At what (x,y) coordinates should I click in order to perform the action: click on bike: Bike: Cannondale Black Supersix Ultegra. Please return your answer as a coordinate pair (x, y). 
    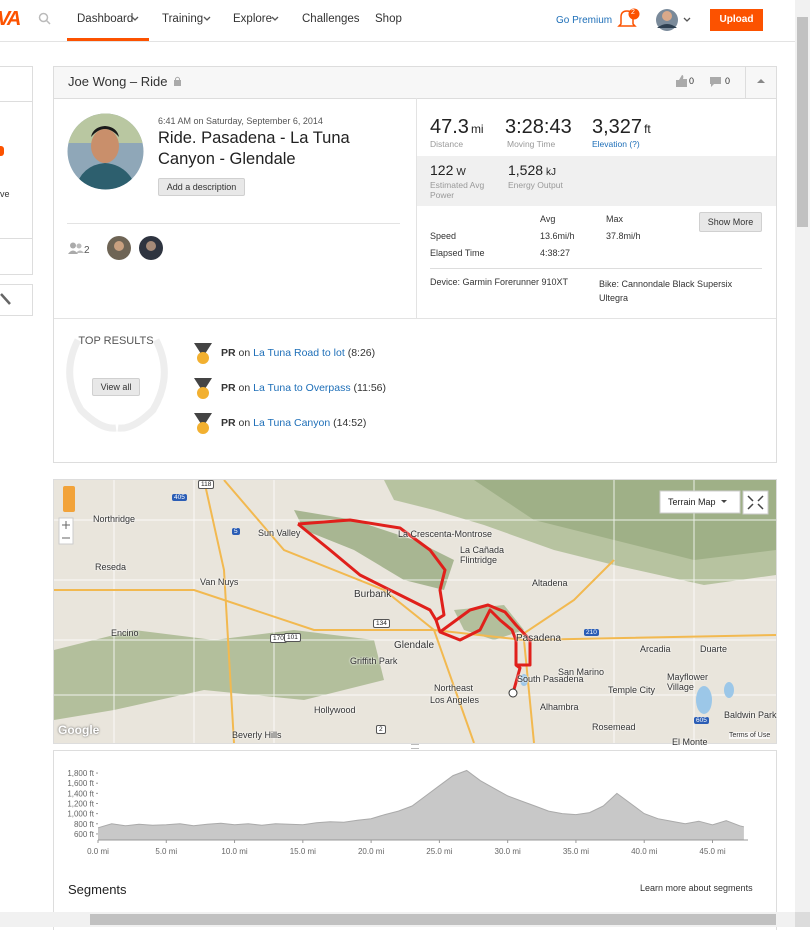
    Looking at the image, I should click on (666, 291).